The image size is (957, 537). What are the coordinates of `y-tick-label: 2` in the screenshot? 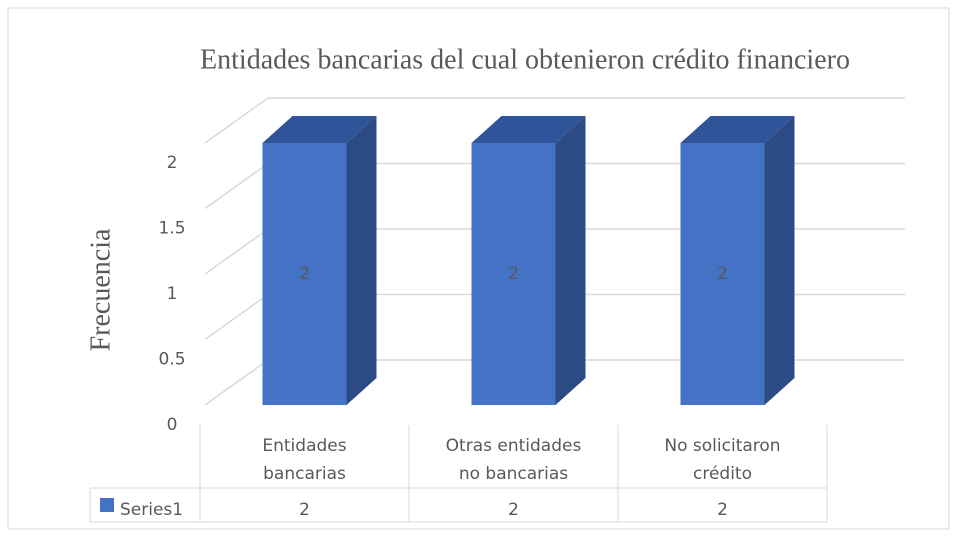 It's located at (172, 163).